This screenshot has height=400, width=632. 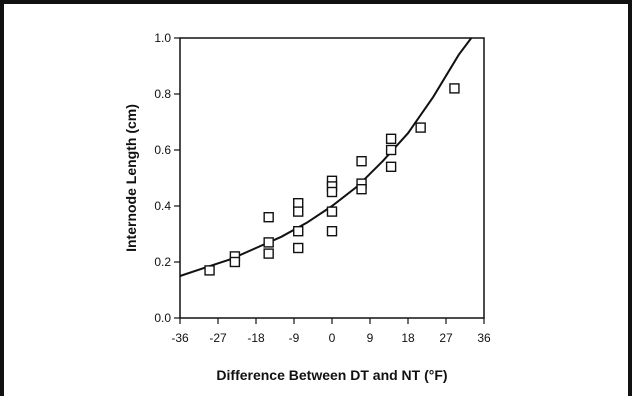 What do you see at coordinates (162, 318) in the screenshot?
I see `y-tick-label: 0.0` at bounding box center [162, 318].